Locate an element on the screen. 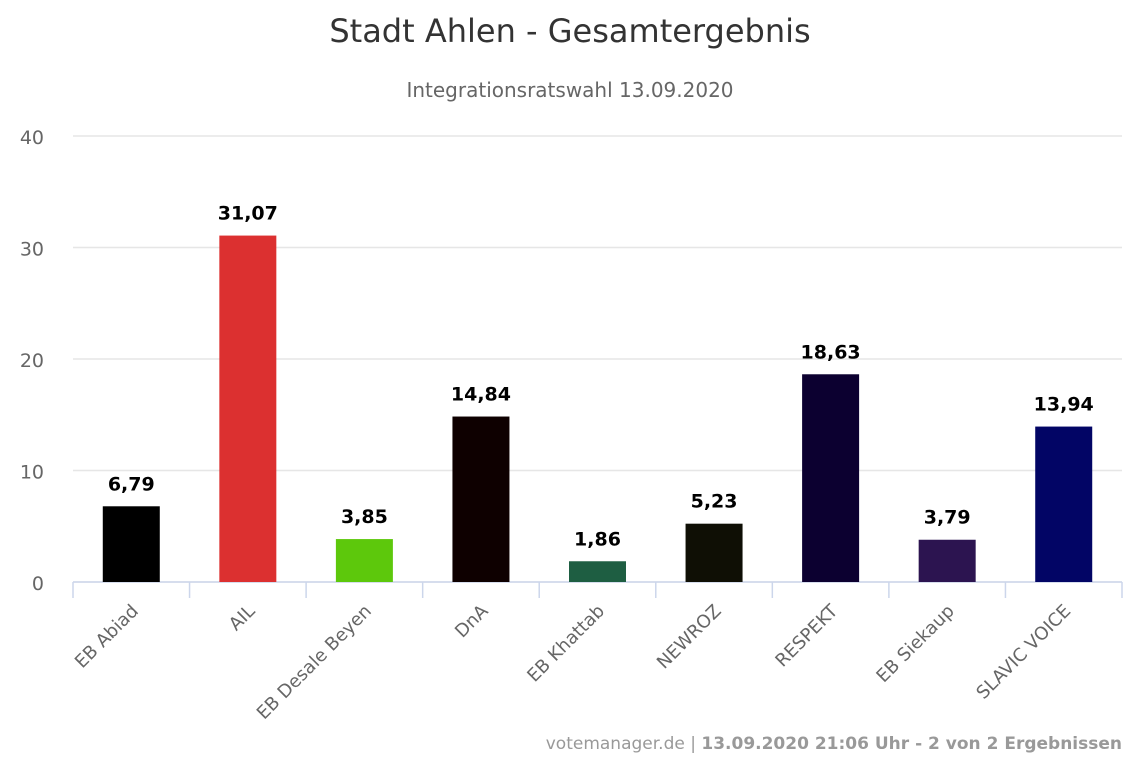 This screenshot has width=1140, height=760. y-tick-label: 40 is located at coordinates (32, 138).